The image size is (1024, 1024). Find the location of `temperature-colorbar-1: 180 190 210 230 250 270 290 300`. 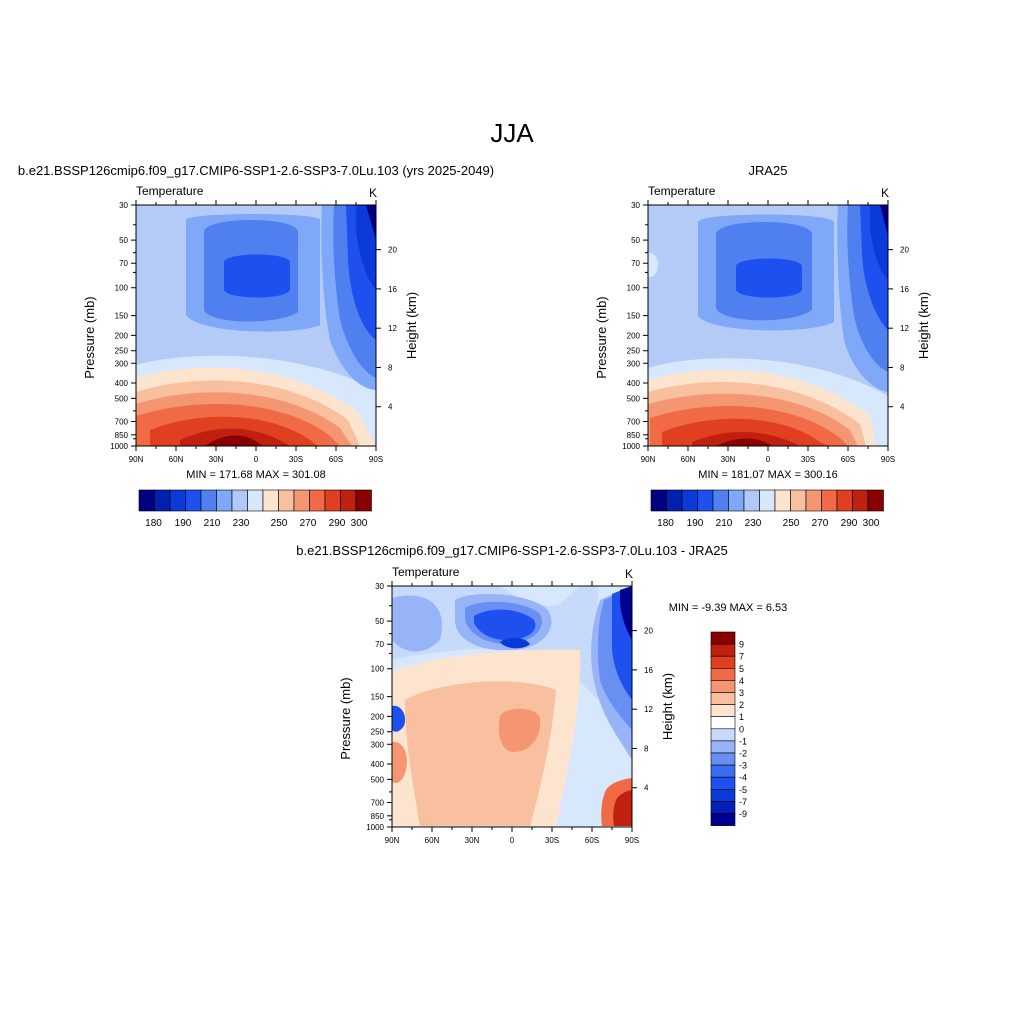

temperature-colorbar-1: 180 190 210 230 250 270 290 300 is located at coordinates (255, 509).